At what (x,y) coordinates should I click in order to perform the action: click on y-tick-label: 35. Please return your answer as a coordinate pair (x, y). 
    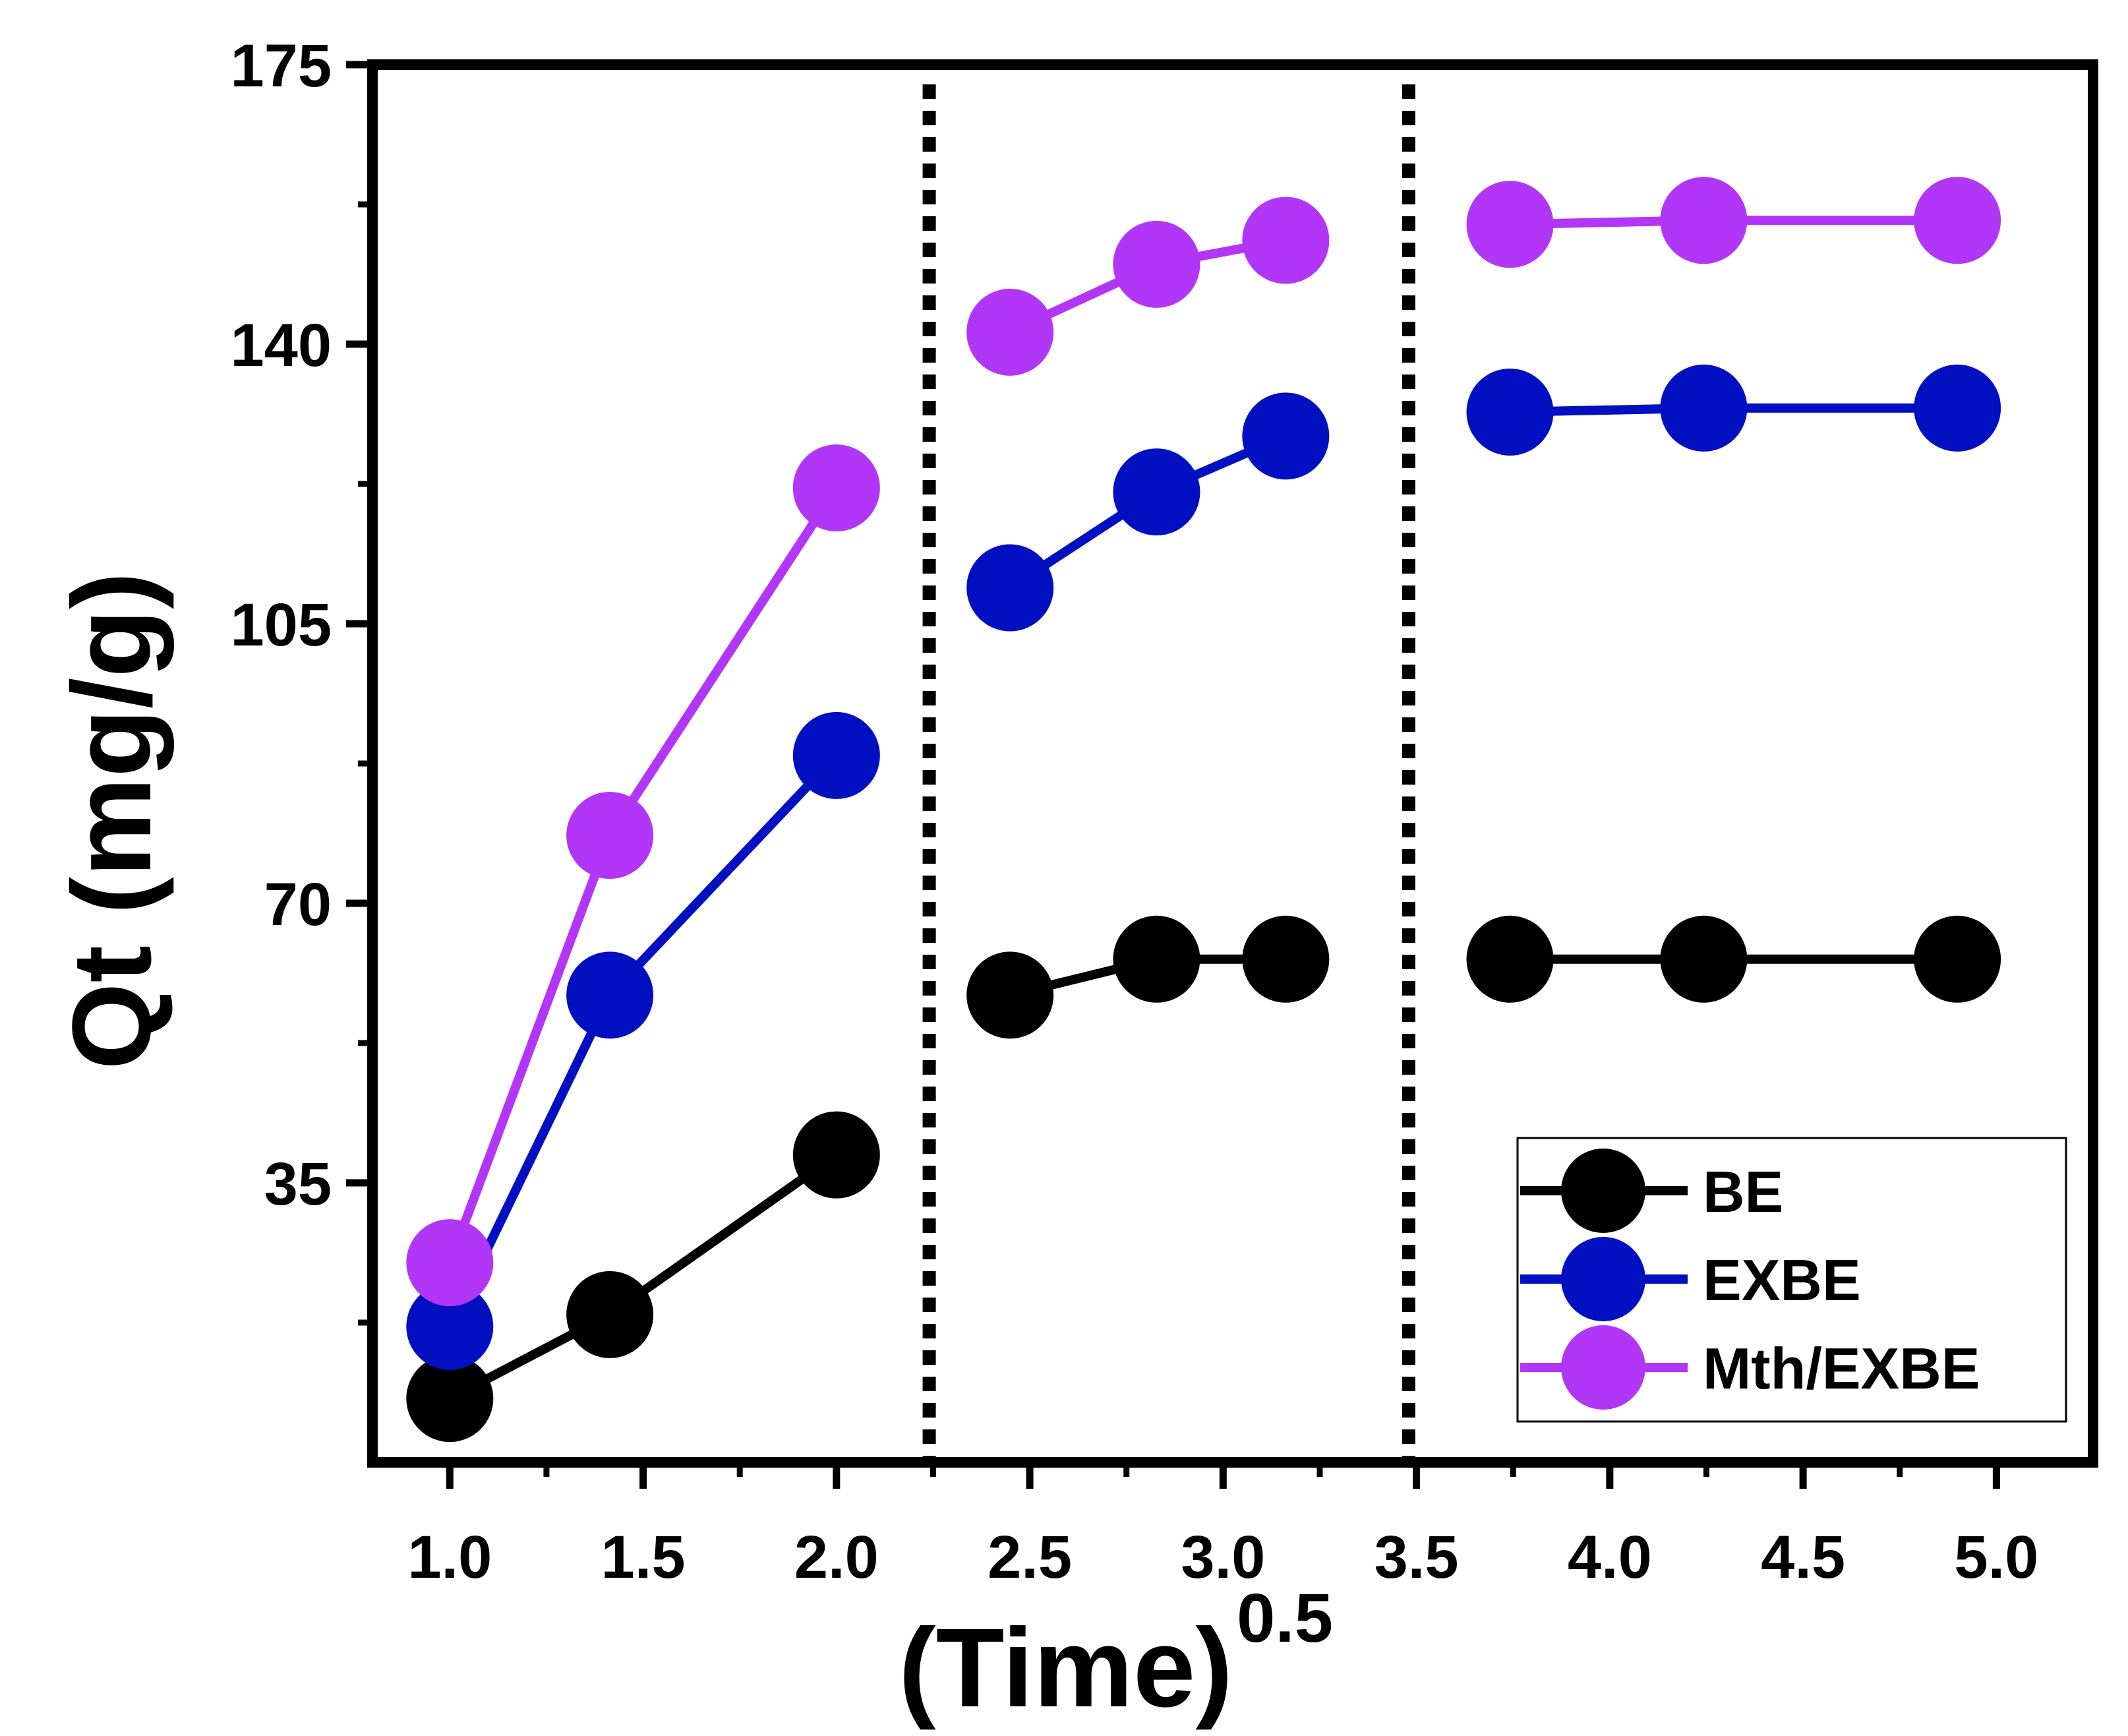
    Looking at the image, I should click on (298, 1184).